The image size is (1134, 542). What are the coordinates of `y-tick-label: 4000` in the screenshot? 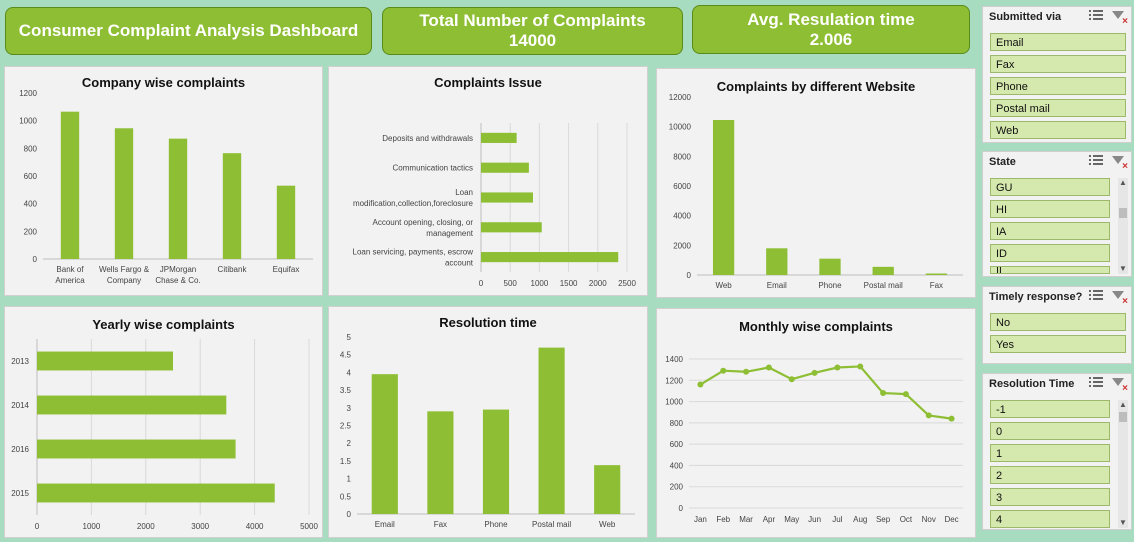 It's located at (682, 216).